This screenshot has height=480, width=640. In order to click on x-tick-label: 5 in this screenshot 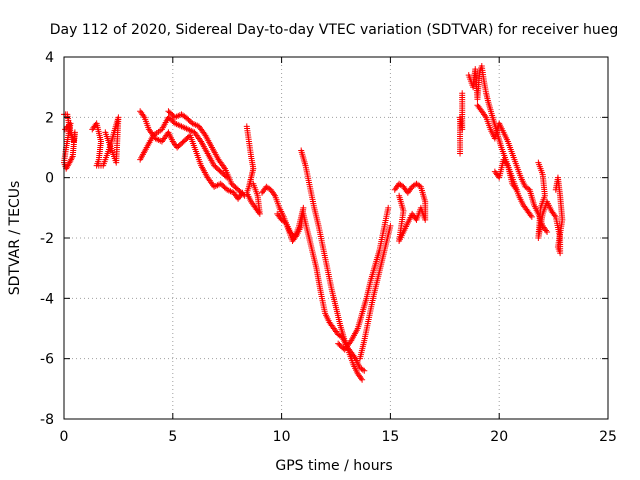, I will do `click(172, 437)`.